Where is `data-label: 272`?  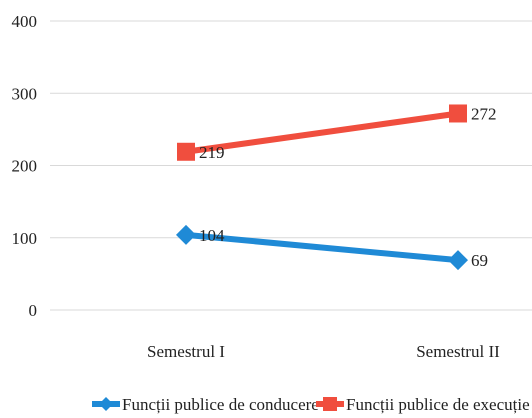 data-label: 272 is located at coordinates (484, 113).